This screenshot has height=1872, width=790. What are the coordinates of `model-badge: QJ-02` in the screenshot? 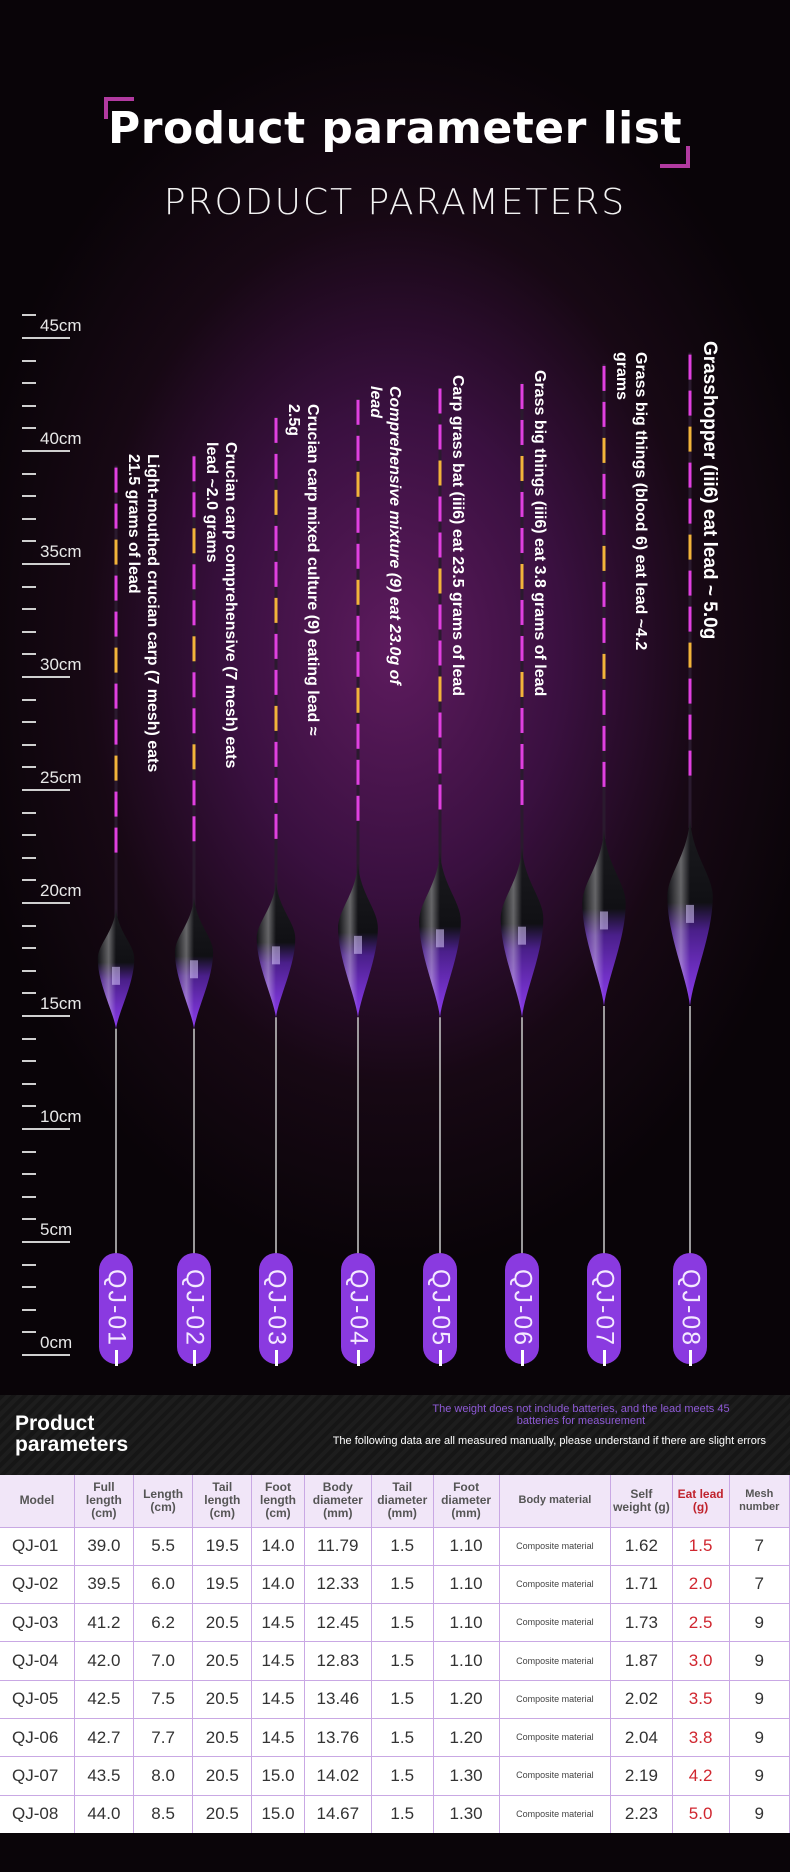 It's located at (194, 1308).